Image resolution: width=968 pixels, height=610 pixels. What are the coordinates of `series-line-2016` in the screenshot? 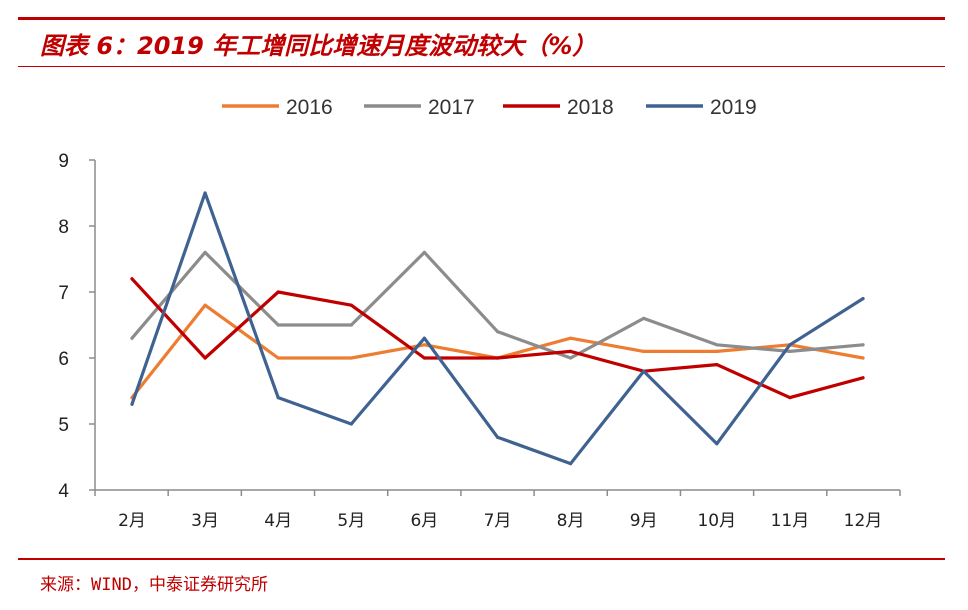 It's located at (497, 351).